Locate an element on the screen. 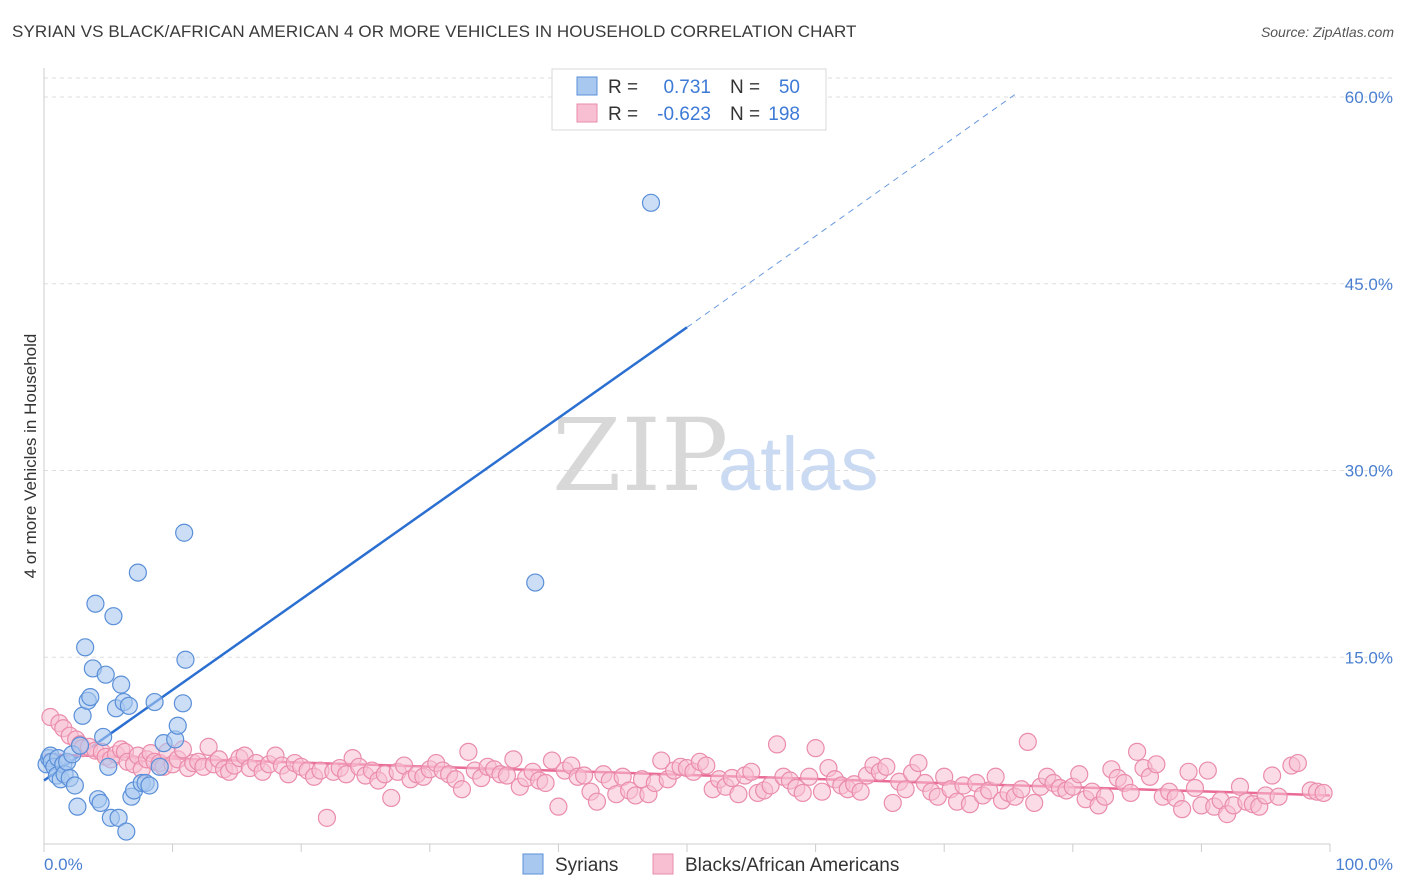  trend-line-syrians-extension is located at coordinates (851, 211).